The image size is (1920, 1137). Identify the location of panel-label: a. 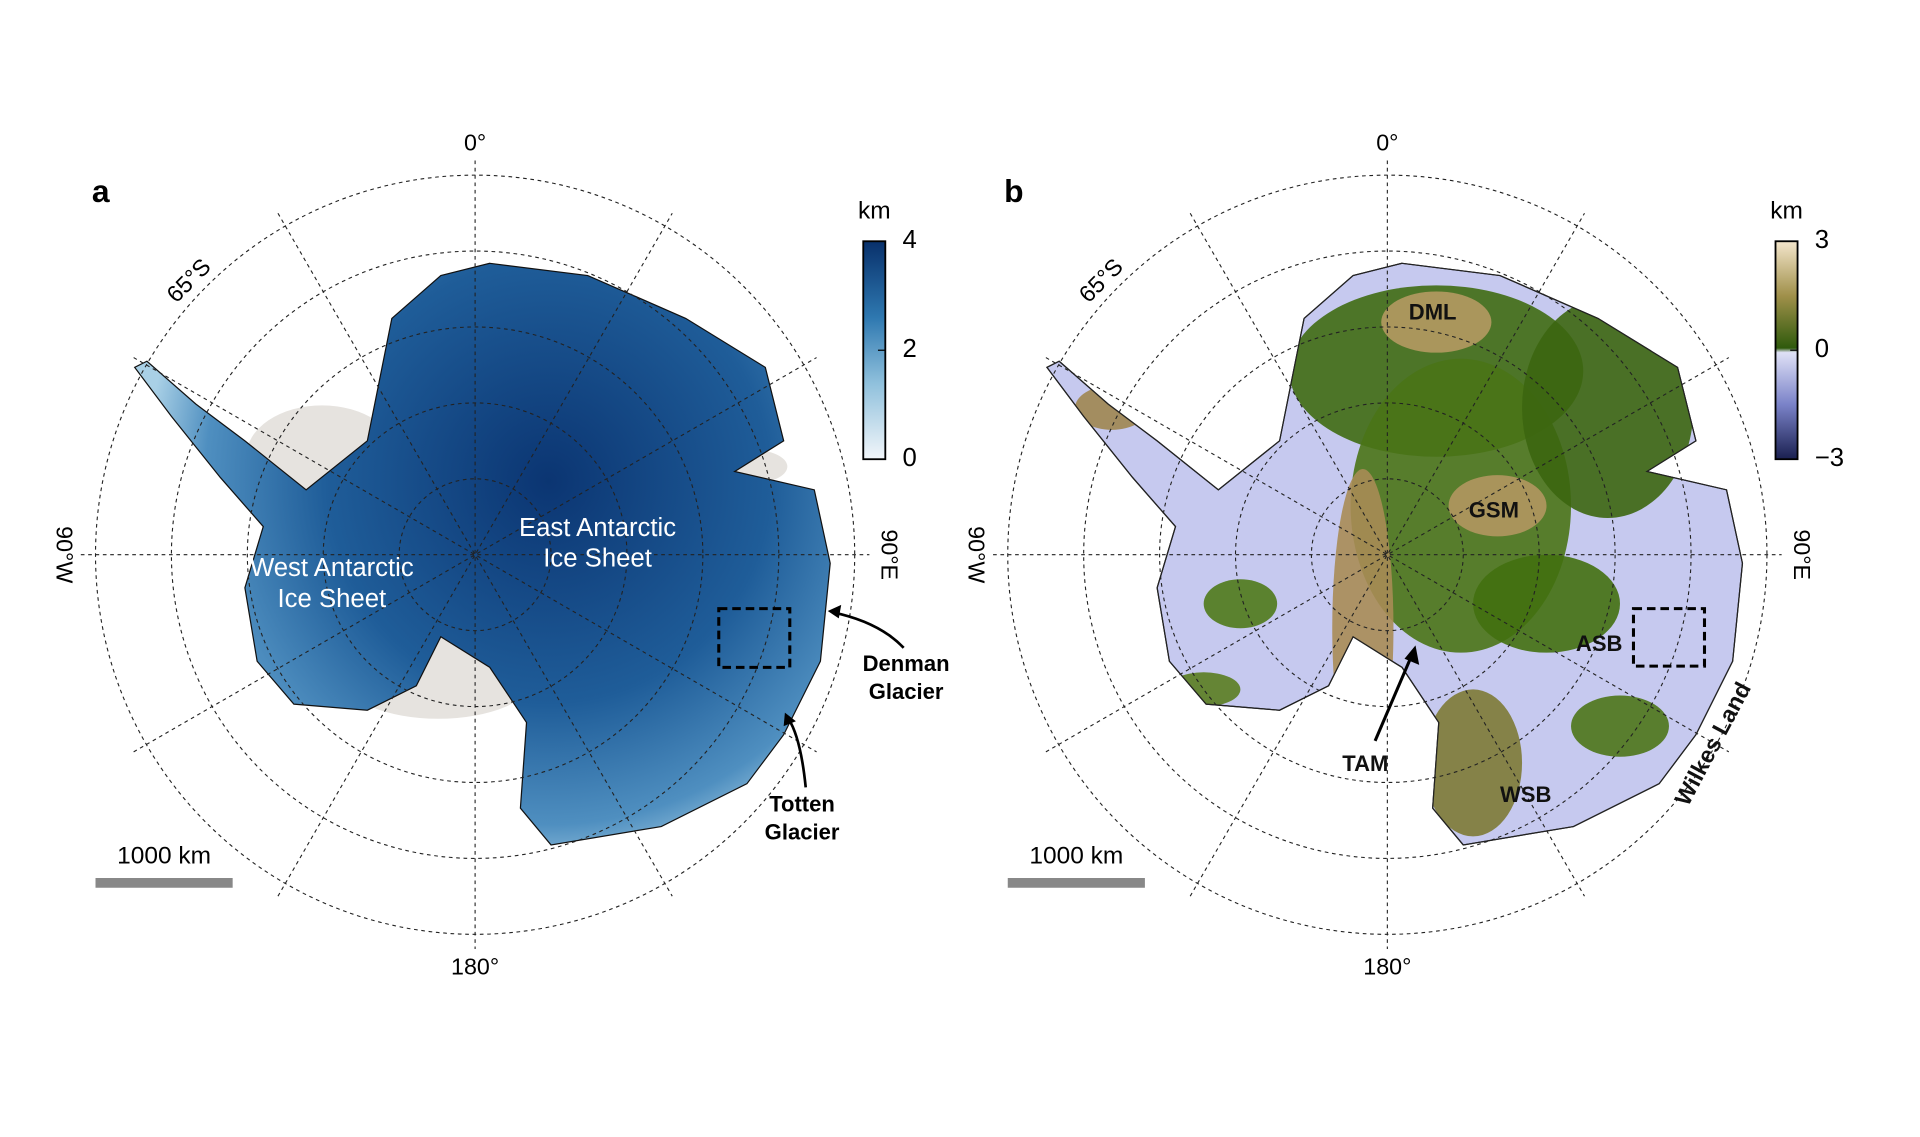
(101, 191).